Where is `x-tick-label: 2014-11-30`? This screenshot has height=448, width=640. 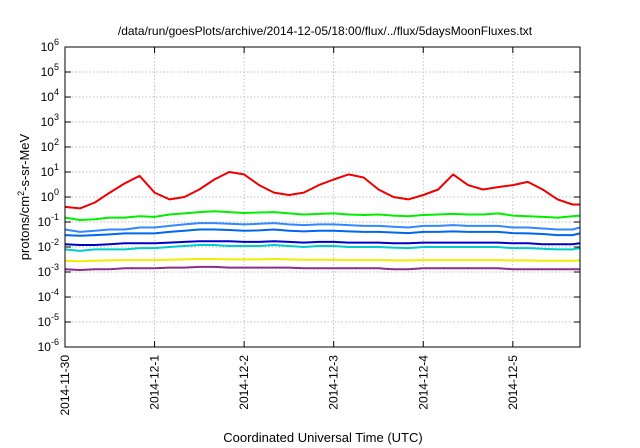 x-tick-label: 2014-11-30 is located at coordinates (65, 385).